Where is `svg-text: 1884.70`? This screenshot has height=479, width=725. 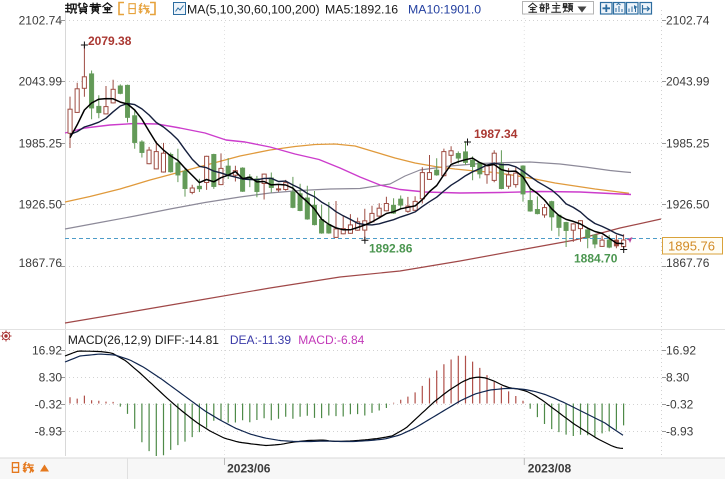 svg-text: 1884.70 is located at coordinates (596, 259).